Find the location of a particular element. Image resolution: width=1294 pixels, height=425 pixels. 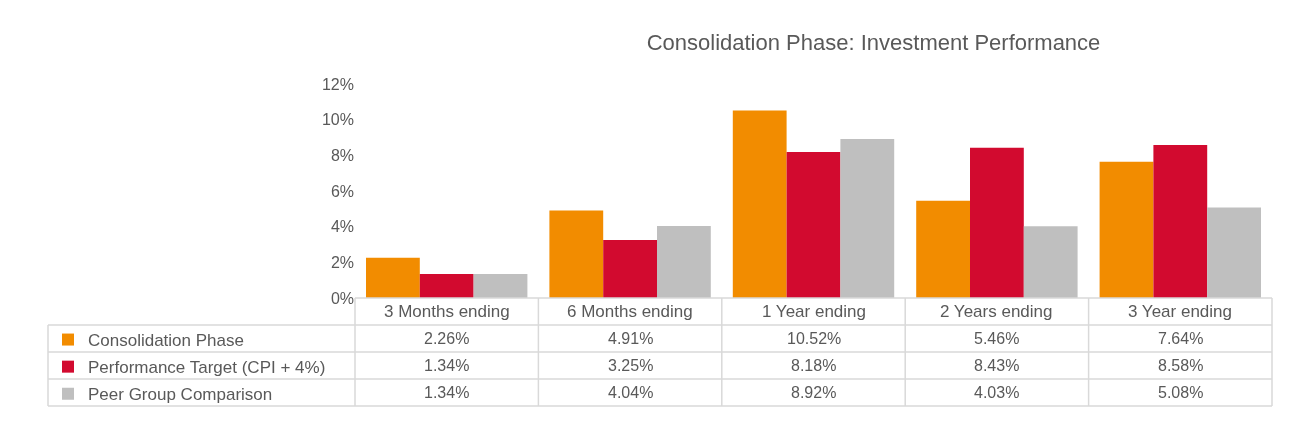

data-label: 10.52% is located at coordinates (814, 338).